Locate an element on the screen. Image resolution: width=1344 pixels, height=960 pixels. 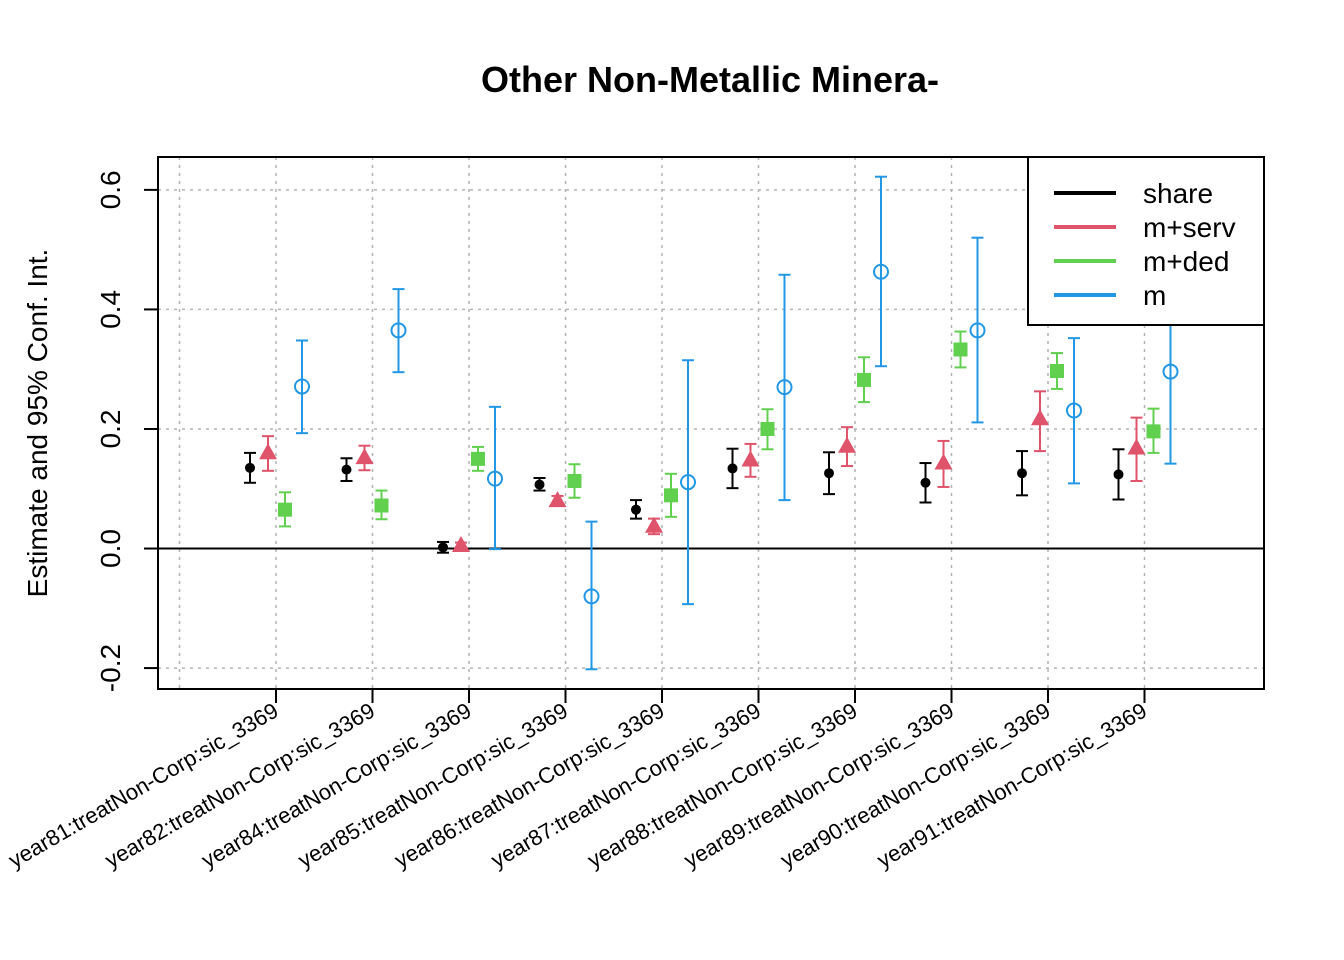
legend-label: m+serv is located at coordinates (1189, 227).